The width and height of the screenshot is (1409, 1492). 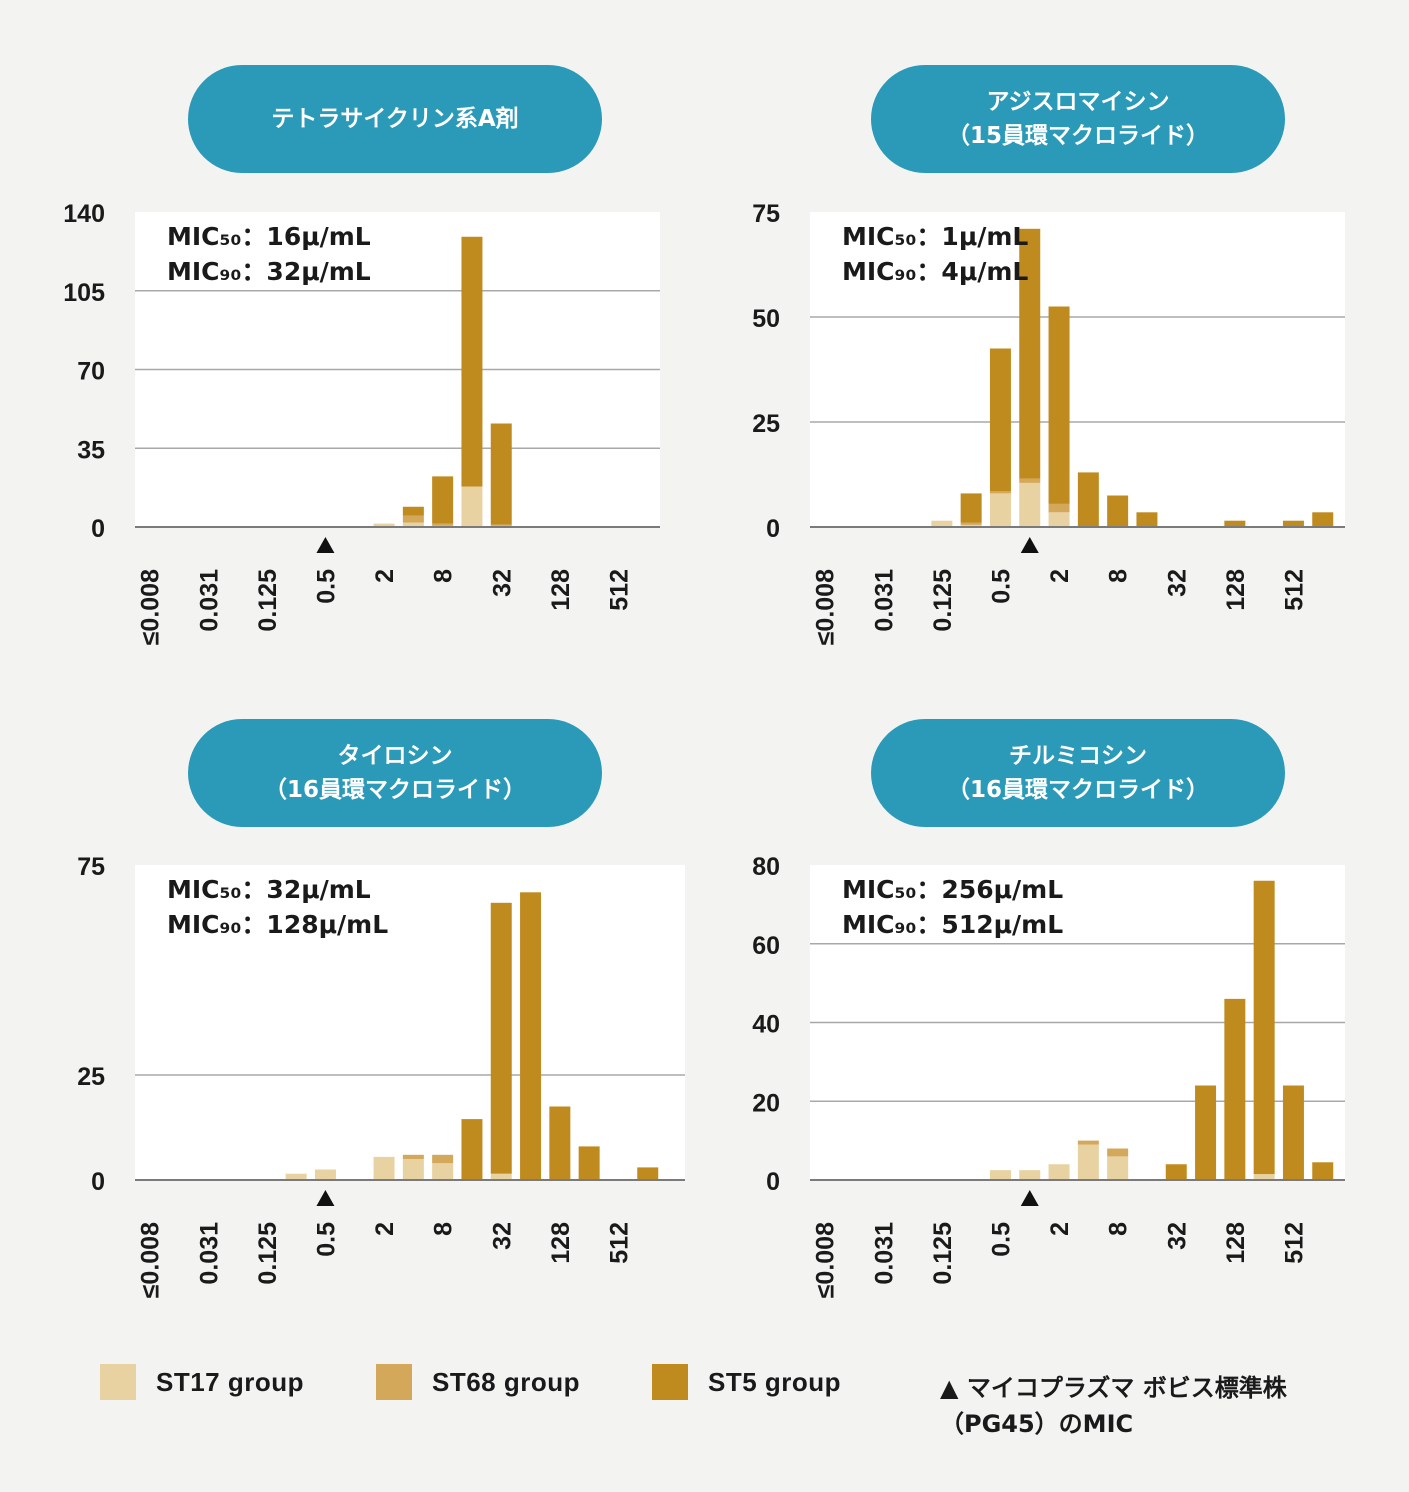 What do you see at coordinates (1294, 1243) in the screenshot?
I see `chart-4-xtick-label: 512` at bounding box center [1294, 1243].